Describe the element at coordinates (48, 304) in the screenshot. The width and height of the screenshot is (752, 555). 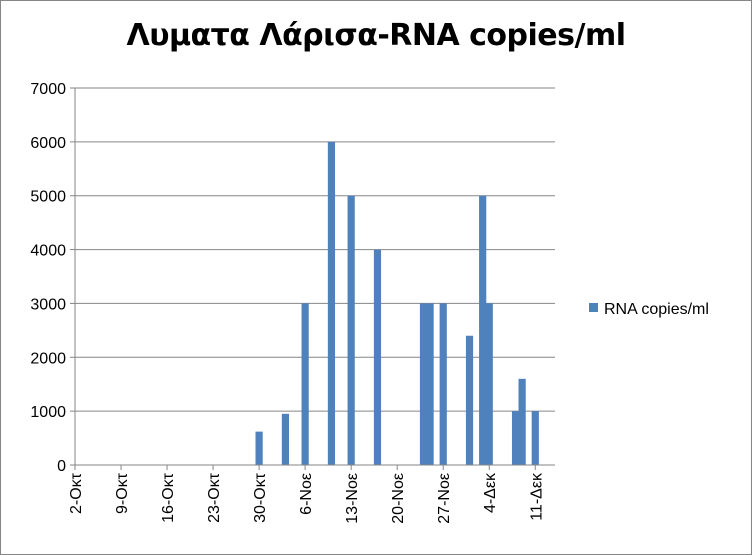
I see `y-tick-label: 3000` at that location.